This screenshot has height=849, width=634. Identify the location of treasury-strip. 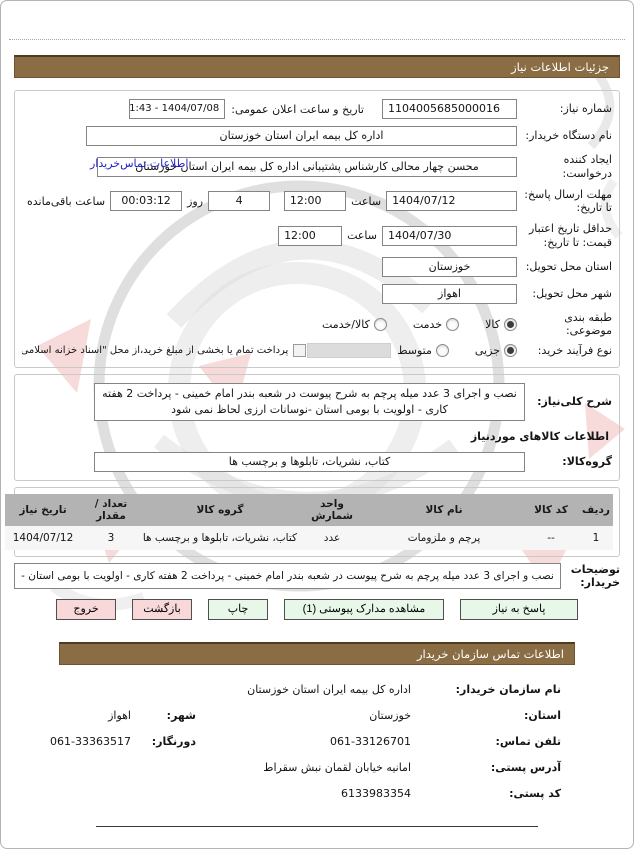
(349, 350).